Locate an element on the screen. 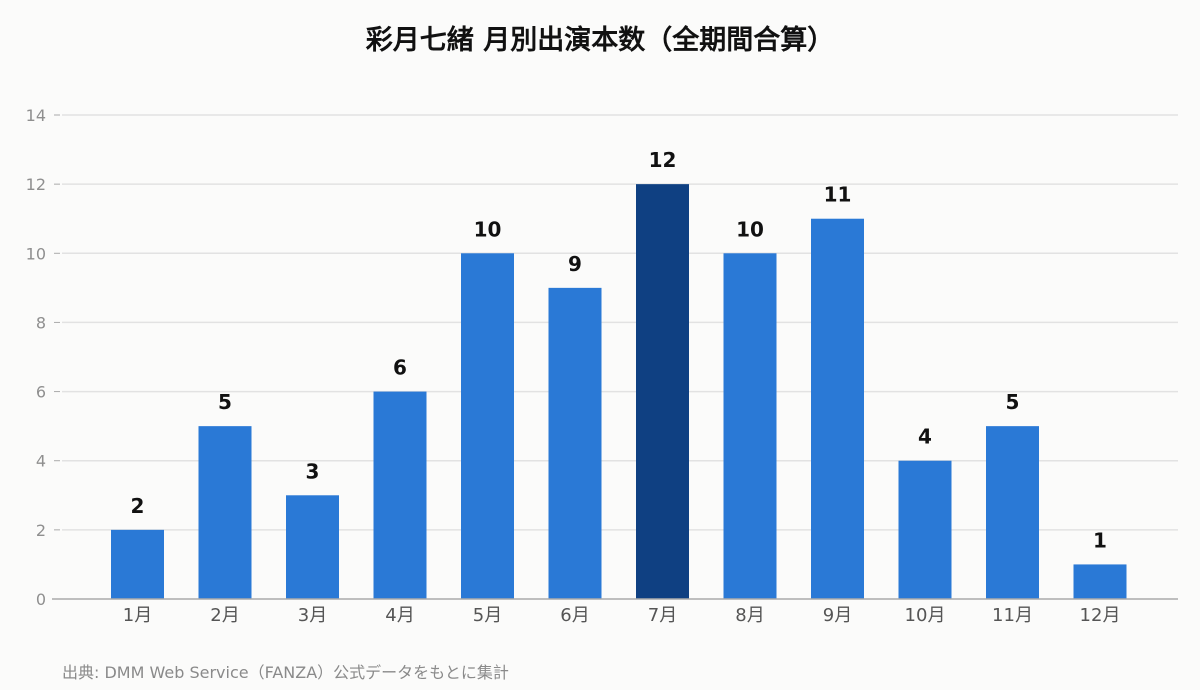 This screenshot has height=690, width=1200. y-tick-label: 12 is located at coordinates (36, 184).